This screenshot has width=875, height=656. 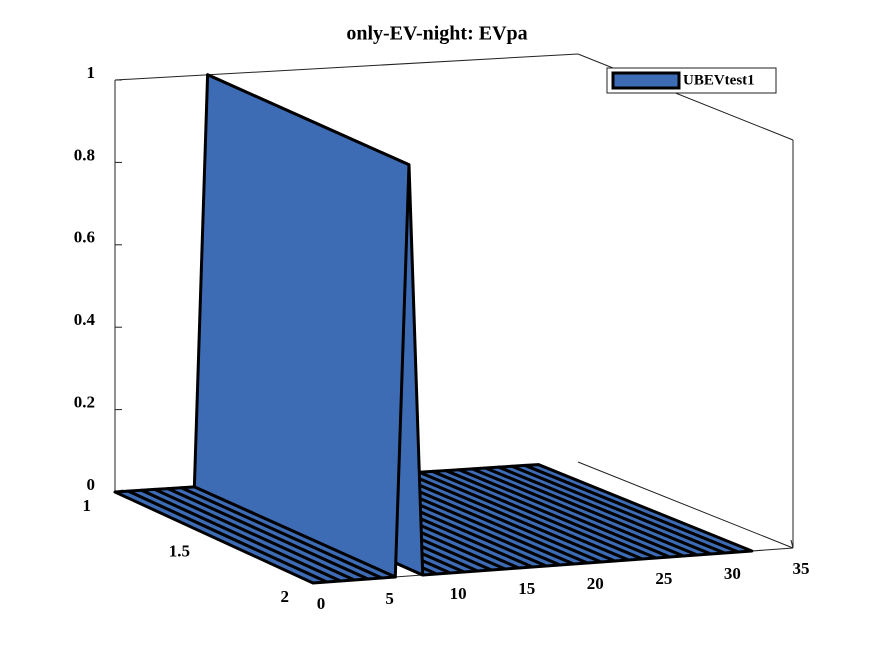 What do you see at coordinates (732, 573) in the screenshot?
I see `x-tick-label: 30` at bounding box center [732, 573].